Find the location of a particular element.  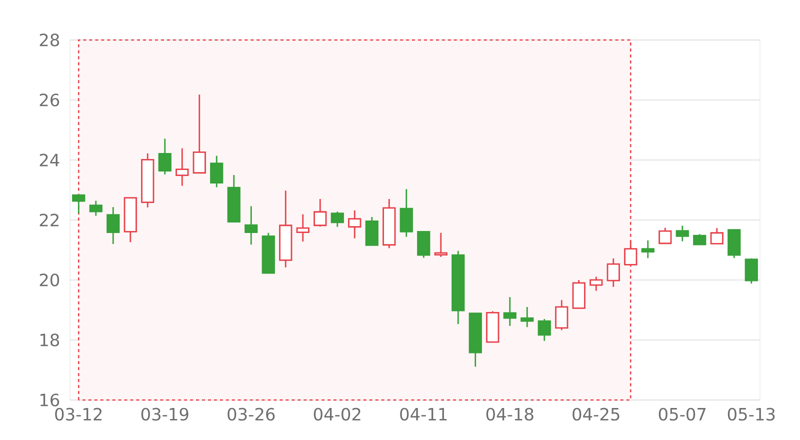

x-tick-label: 05-07 is located at coordinates (682, 414).